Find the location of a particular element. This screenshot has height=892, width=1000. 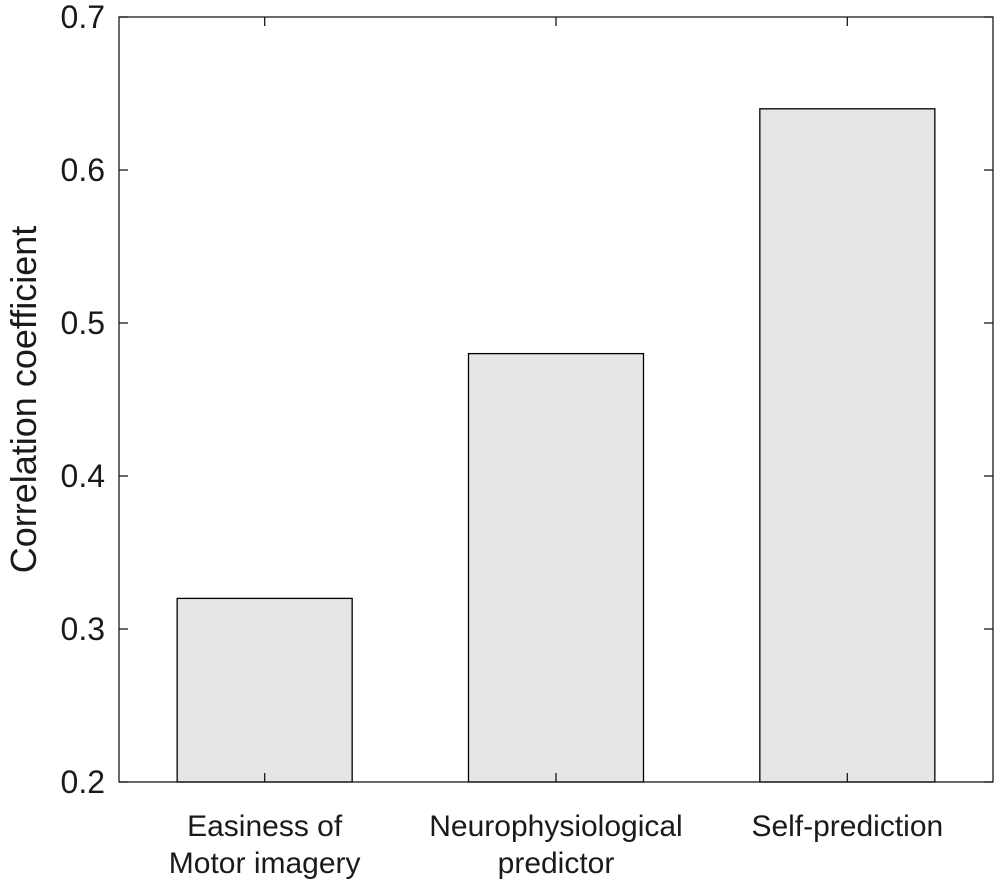

x-category-label: Easiness of Motor imagery is located at coordinates (265, 845).